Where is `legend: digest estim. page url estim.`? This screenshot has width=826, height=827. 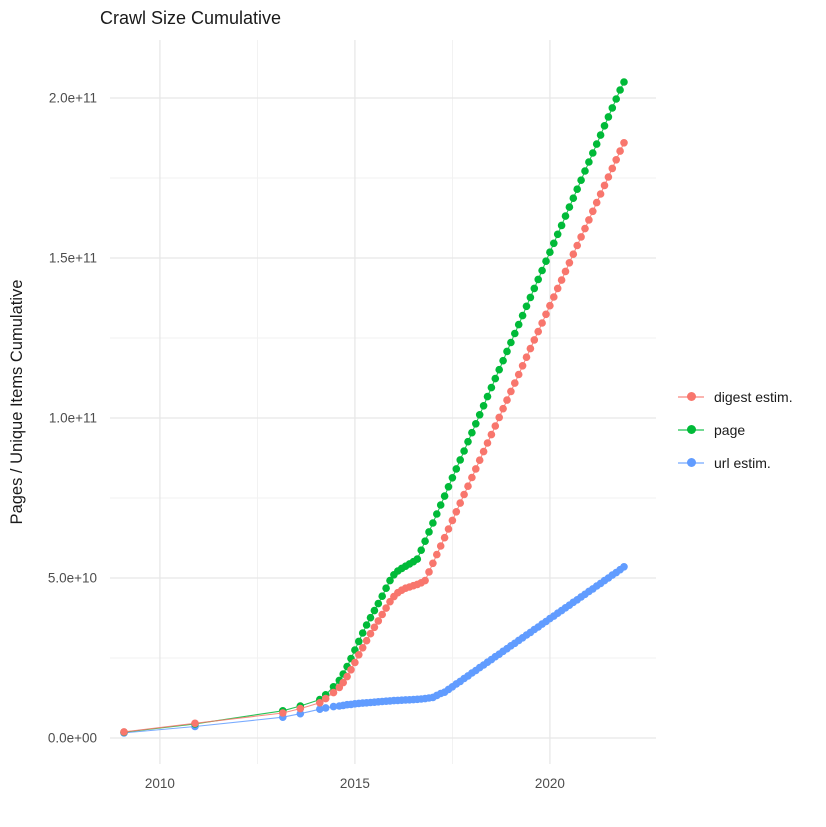
legend: digest estim. page url estim. is located at coordinates (735, 429).